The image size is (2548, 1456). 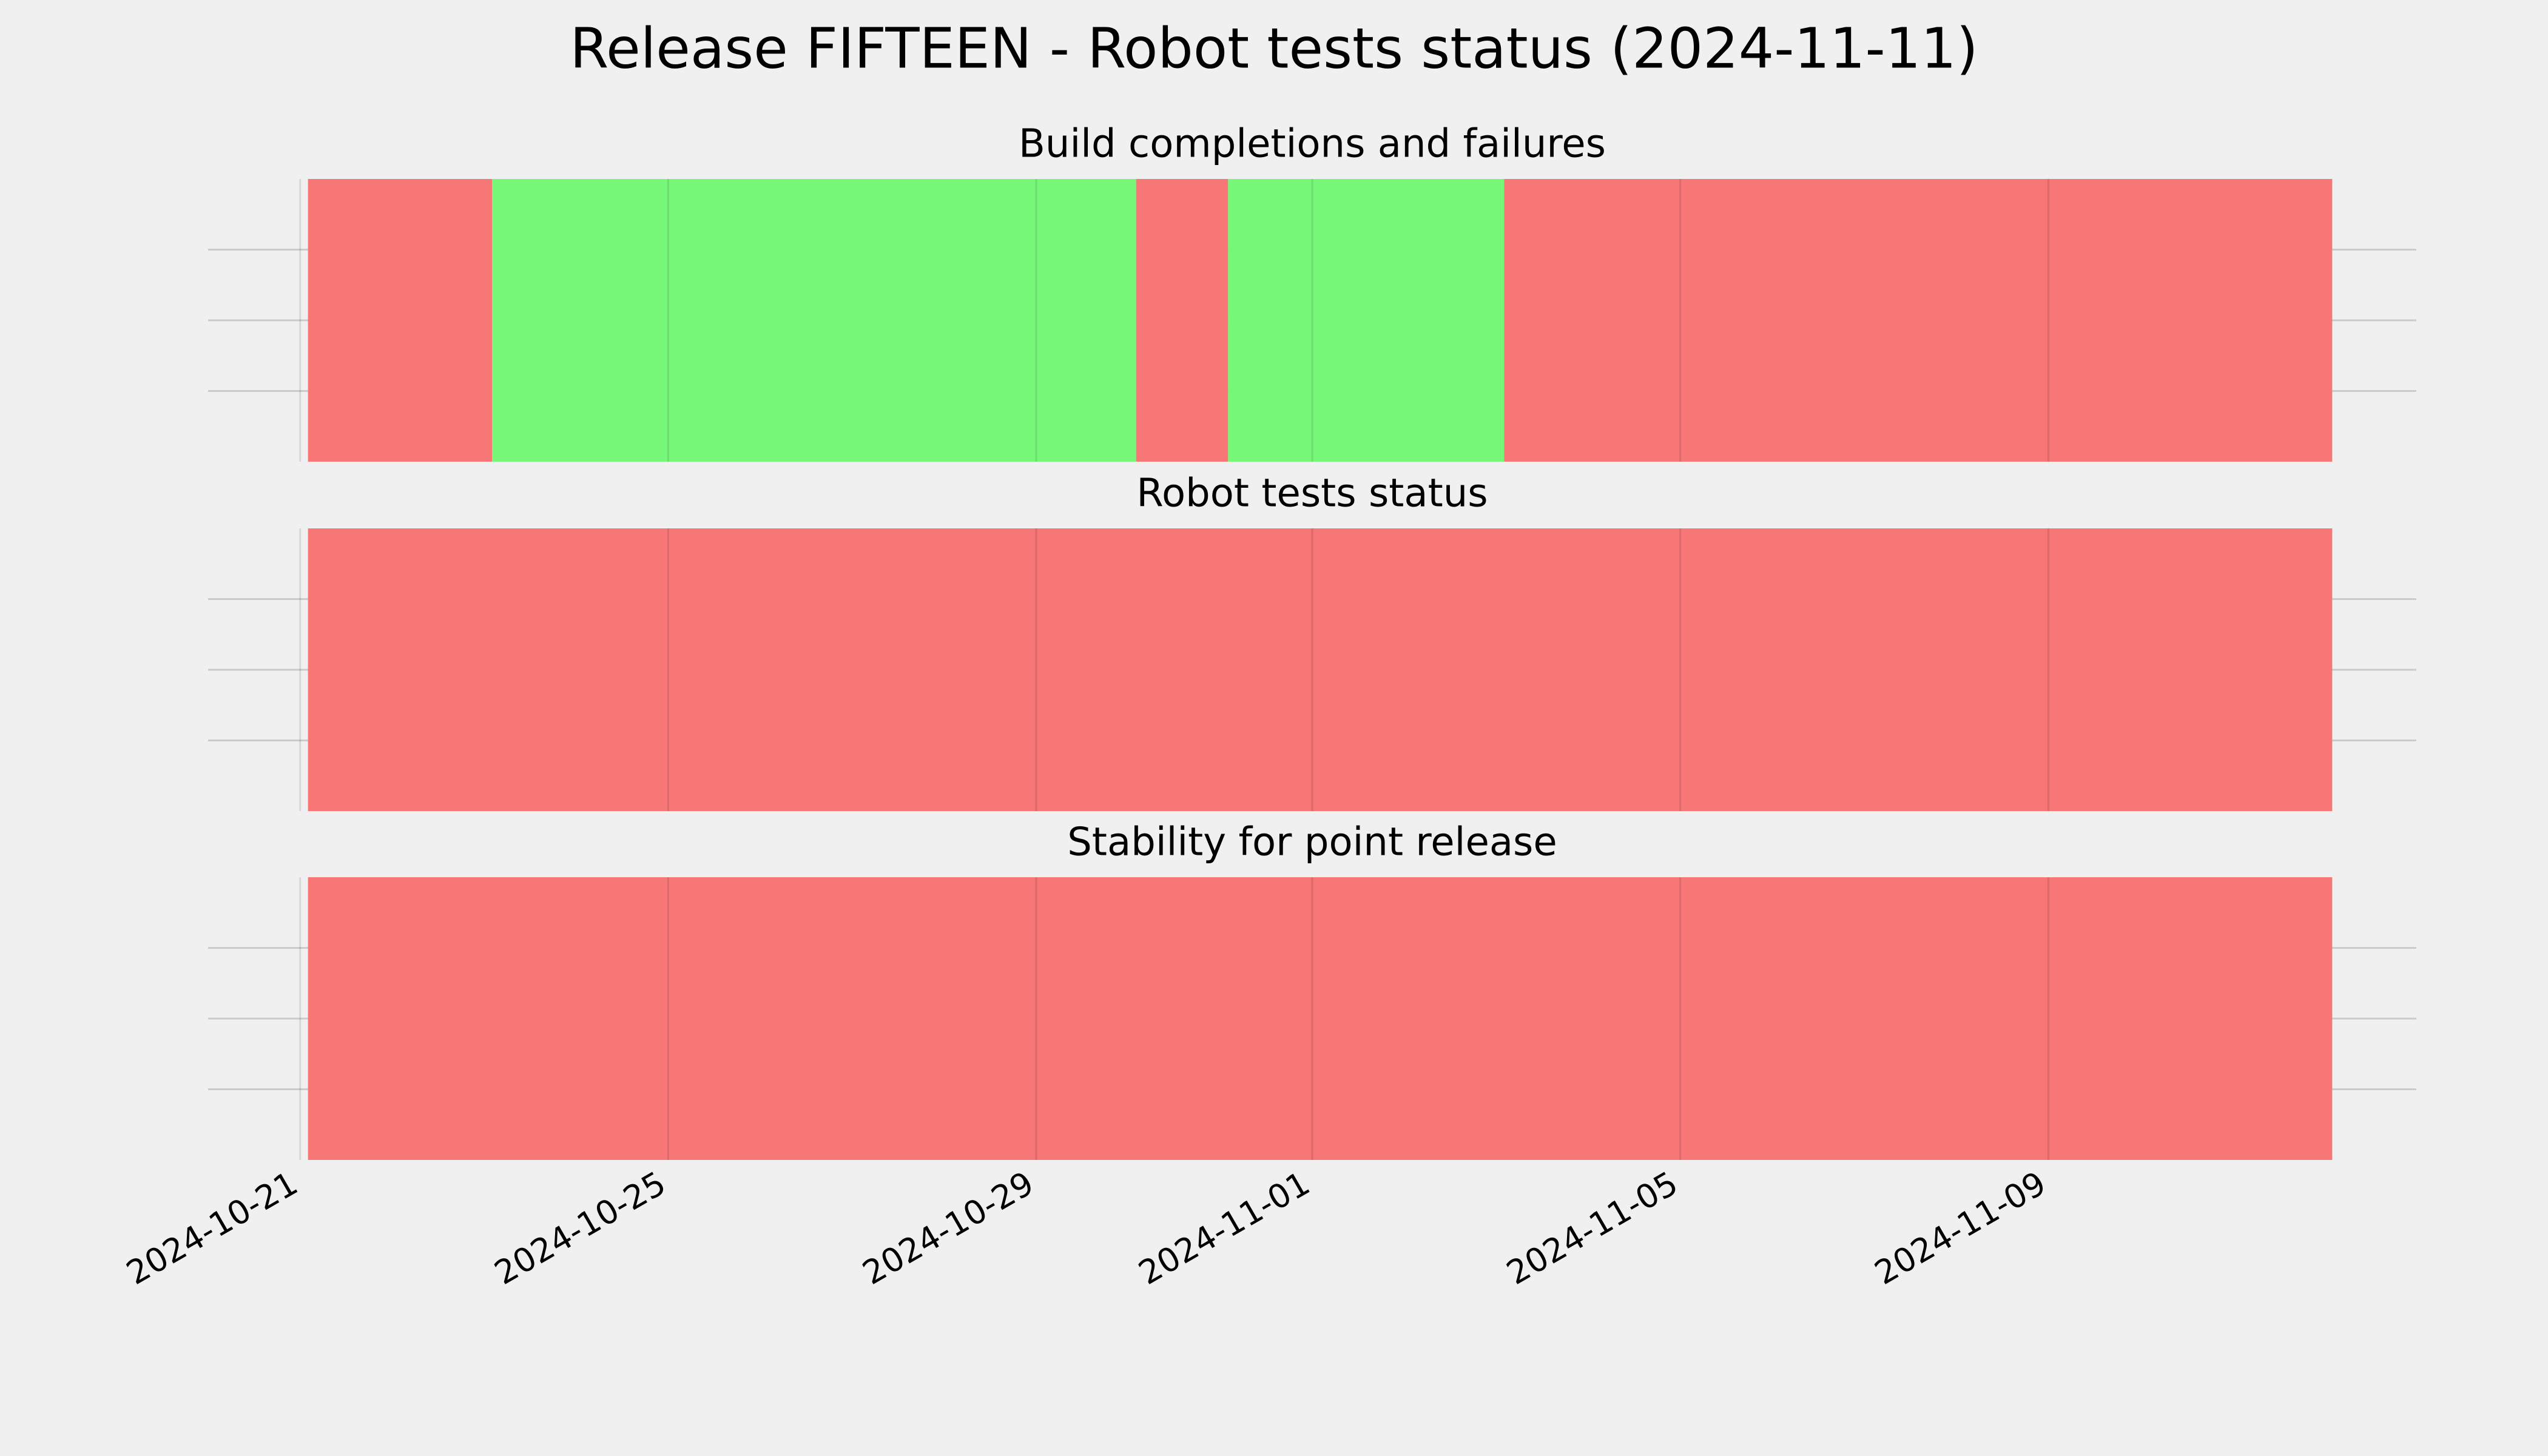 What do you see at coordinates (1312, 144) in the screenshot?
I see `subplot-title: Build completions and failures` at bounding box center [1312, 144].